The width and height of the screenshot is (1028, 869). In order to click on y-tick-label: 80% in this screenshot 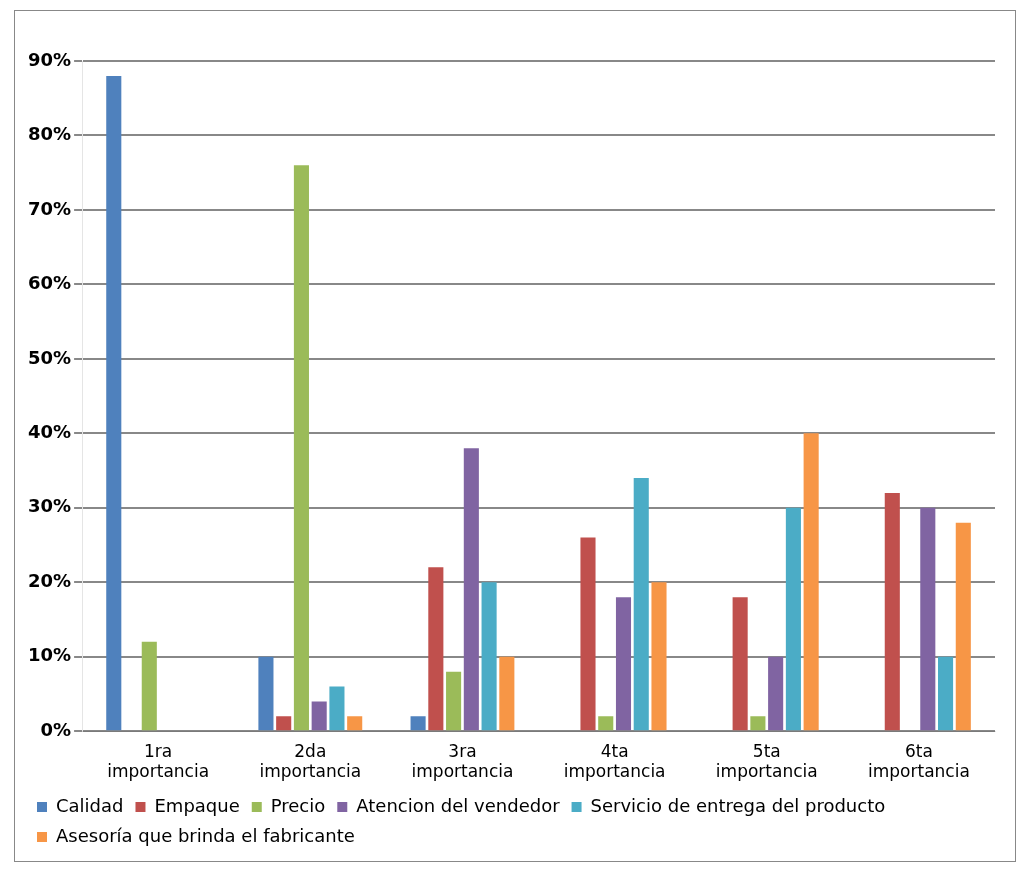, I will do `click(49, 134)`.